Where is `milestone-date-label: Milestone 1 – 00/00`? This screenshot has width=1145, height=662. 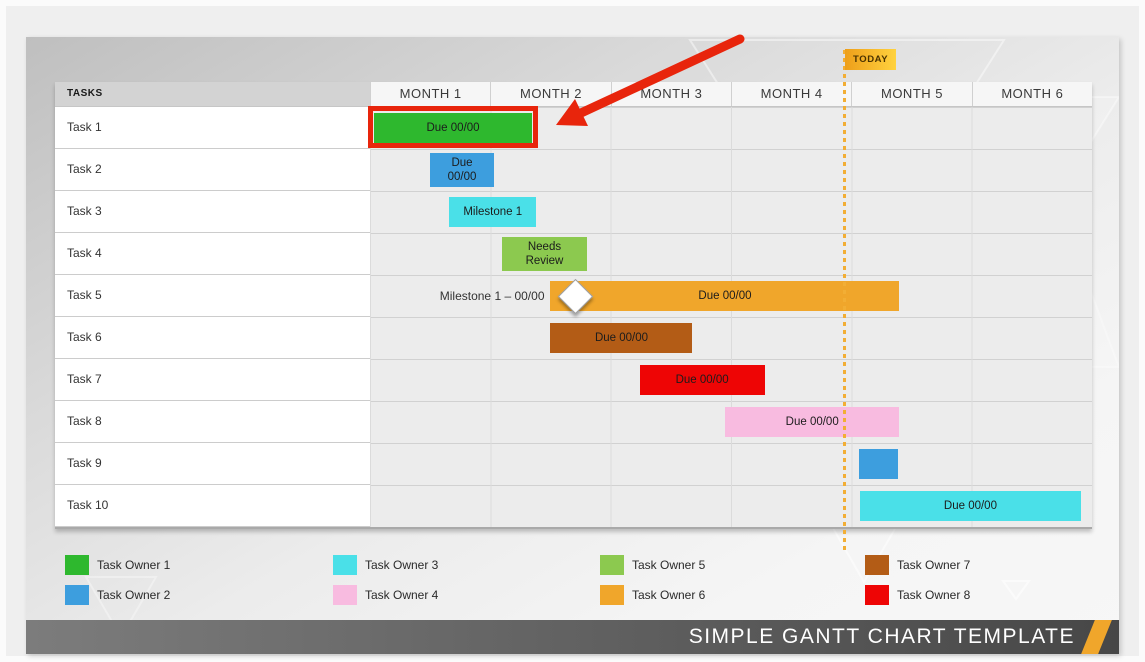 milestone-date-label: Milestone 1 – 00/00 is located at coordinates (492, 296).